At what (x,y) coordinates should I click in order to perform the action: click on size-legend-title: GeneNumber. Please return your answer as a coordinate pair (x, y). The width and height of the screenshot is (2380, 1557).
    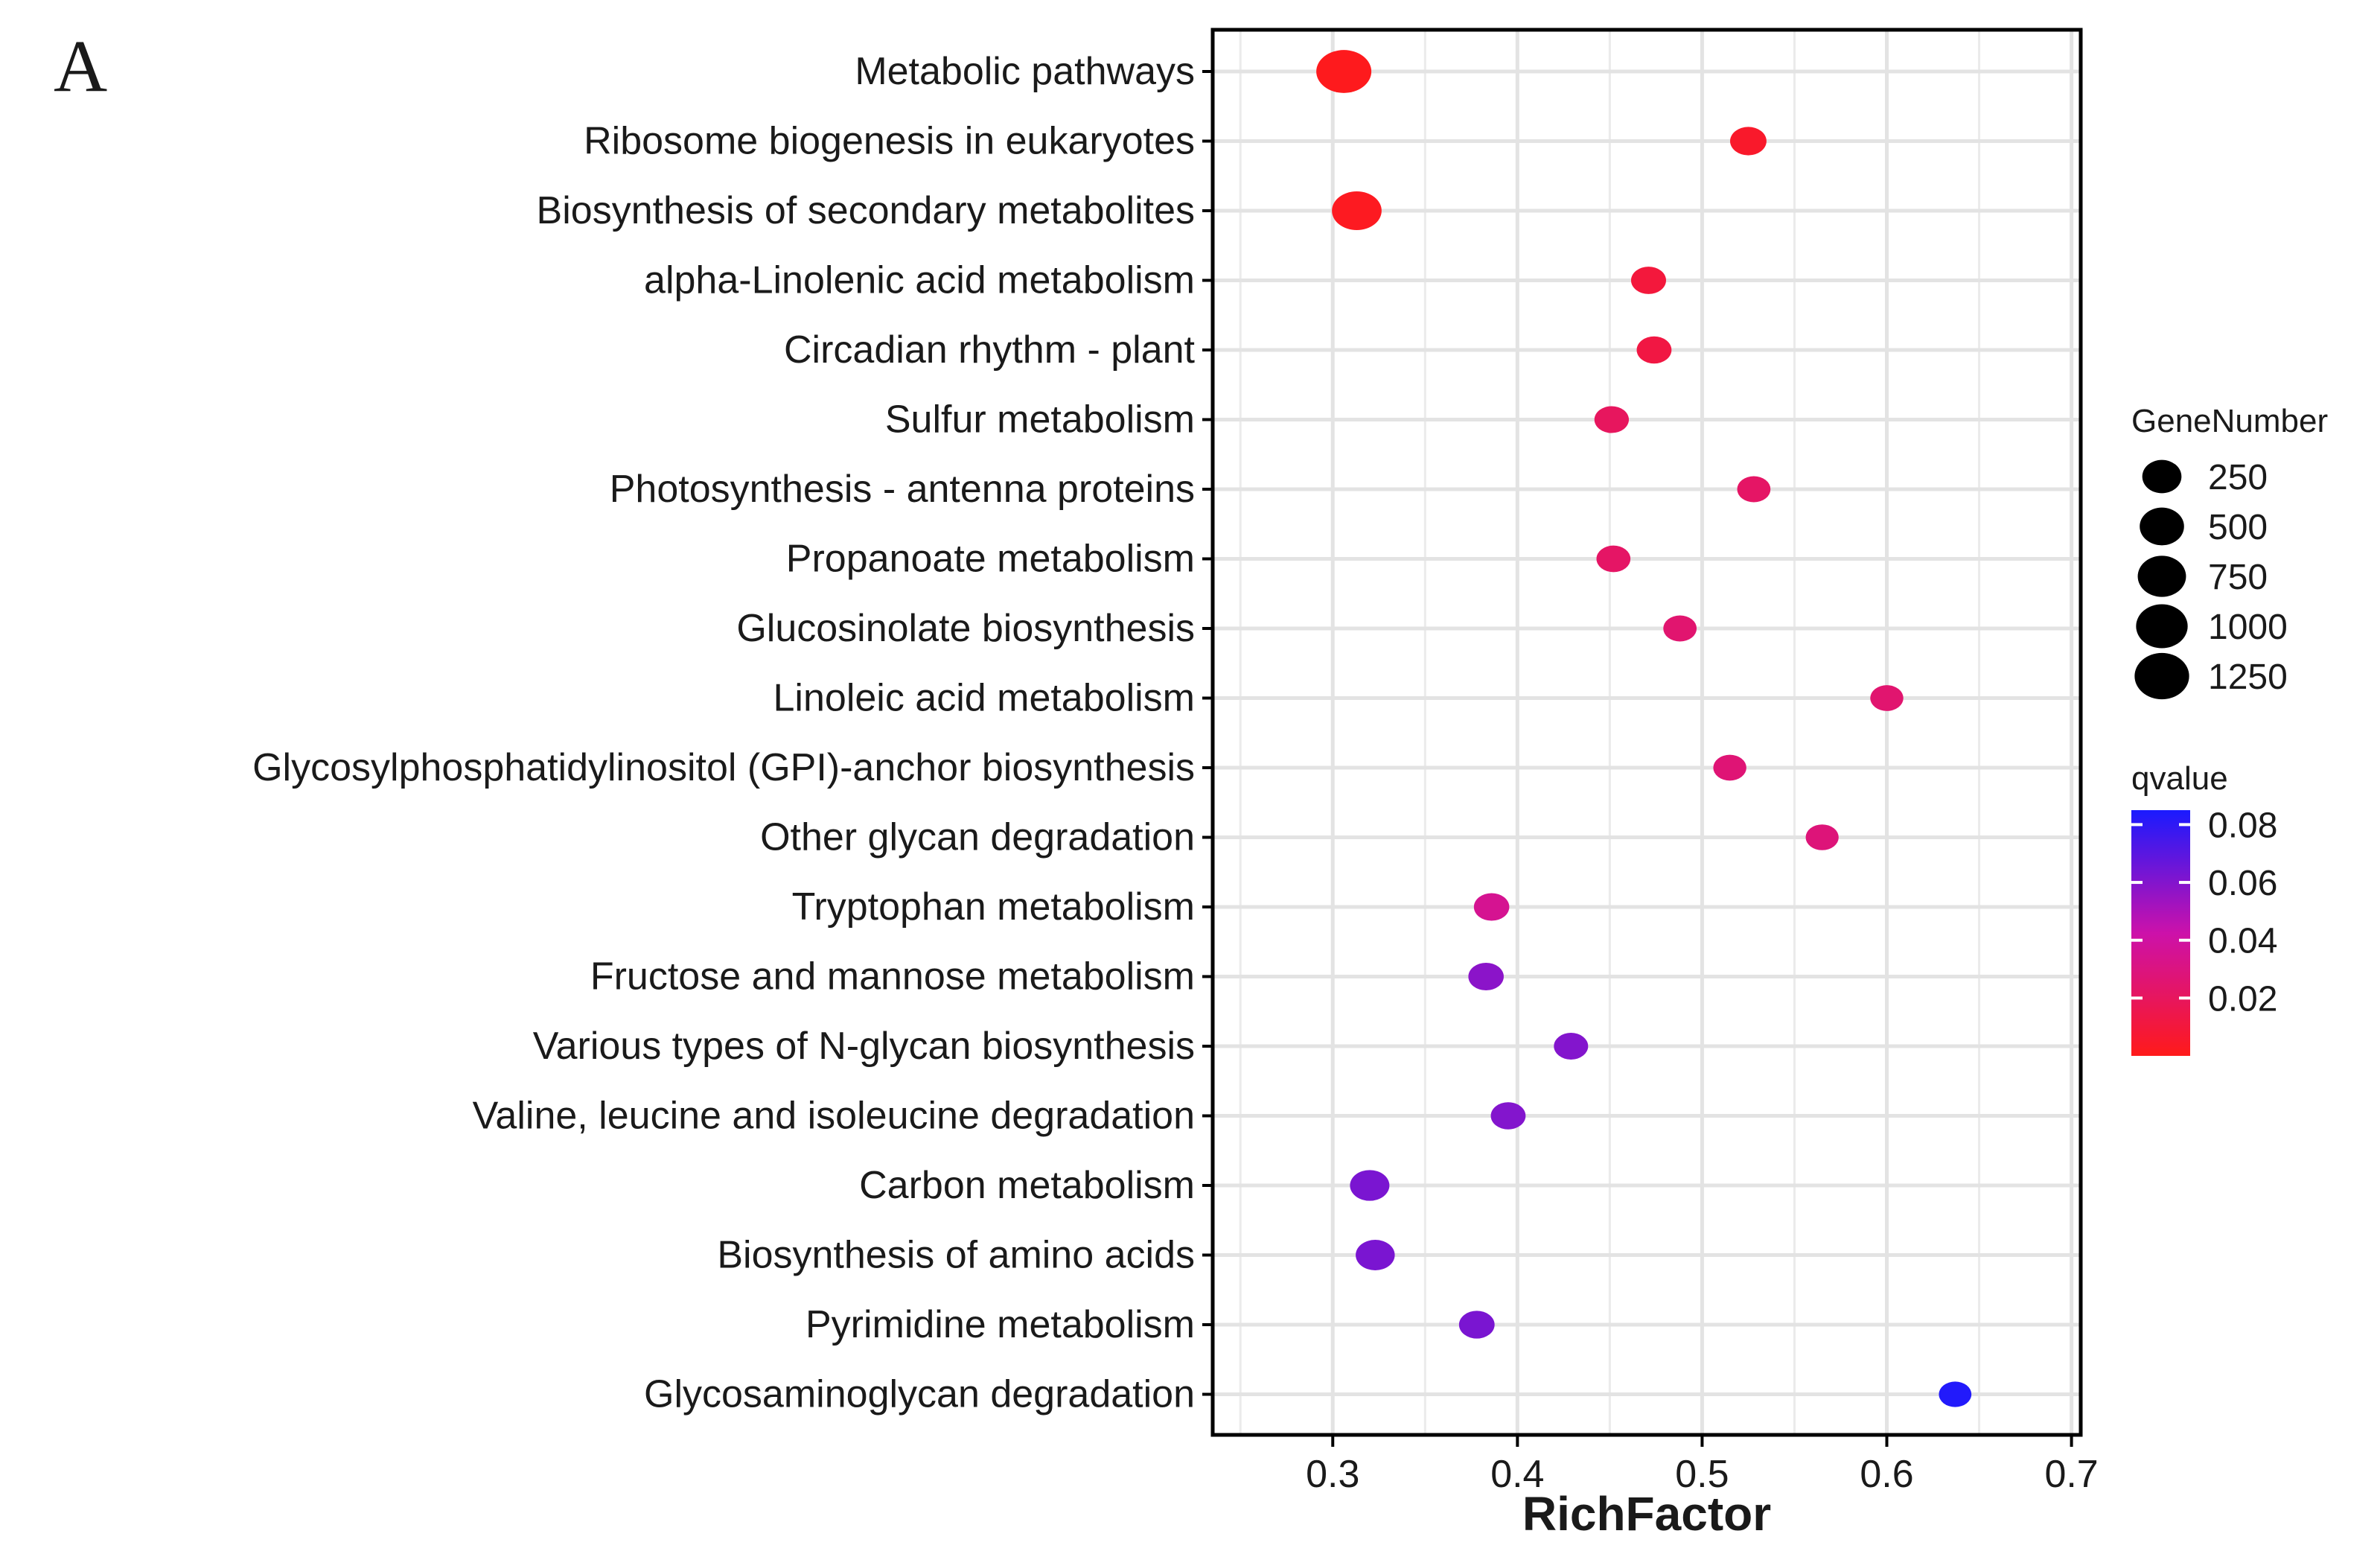
    Looking at the image, I should click on (2229, 421).